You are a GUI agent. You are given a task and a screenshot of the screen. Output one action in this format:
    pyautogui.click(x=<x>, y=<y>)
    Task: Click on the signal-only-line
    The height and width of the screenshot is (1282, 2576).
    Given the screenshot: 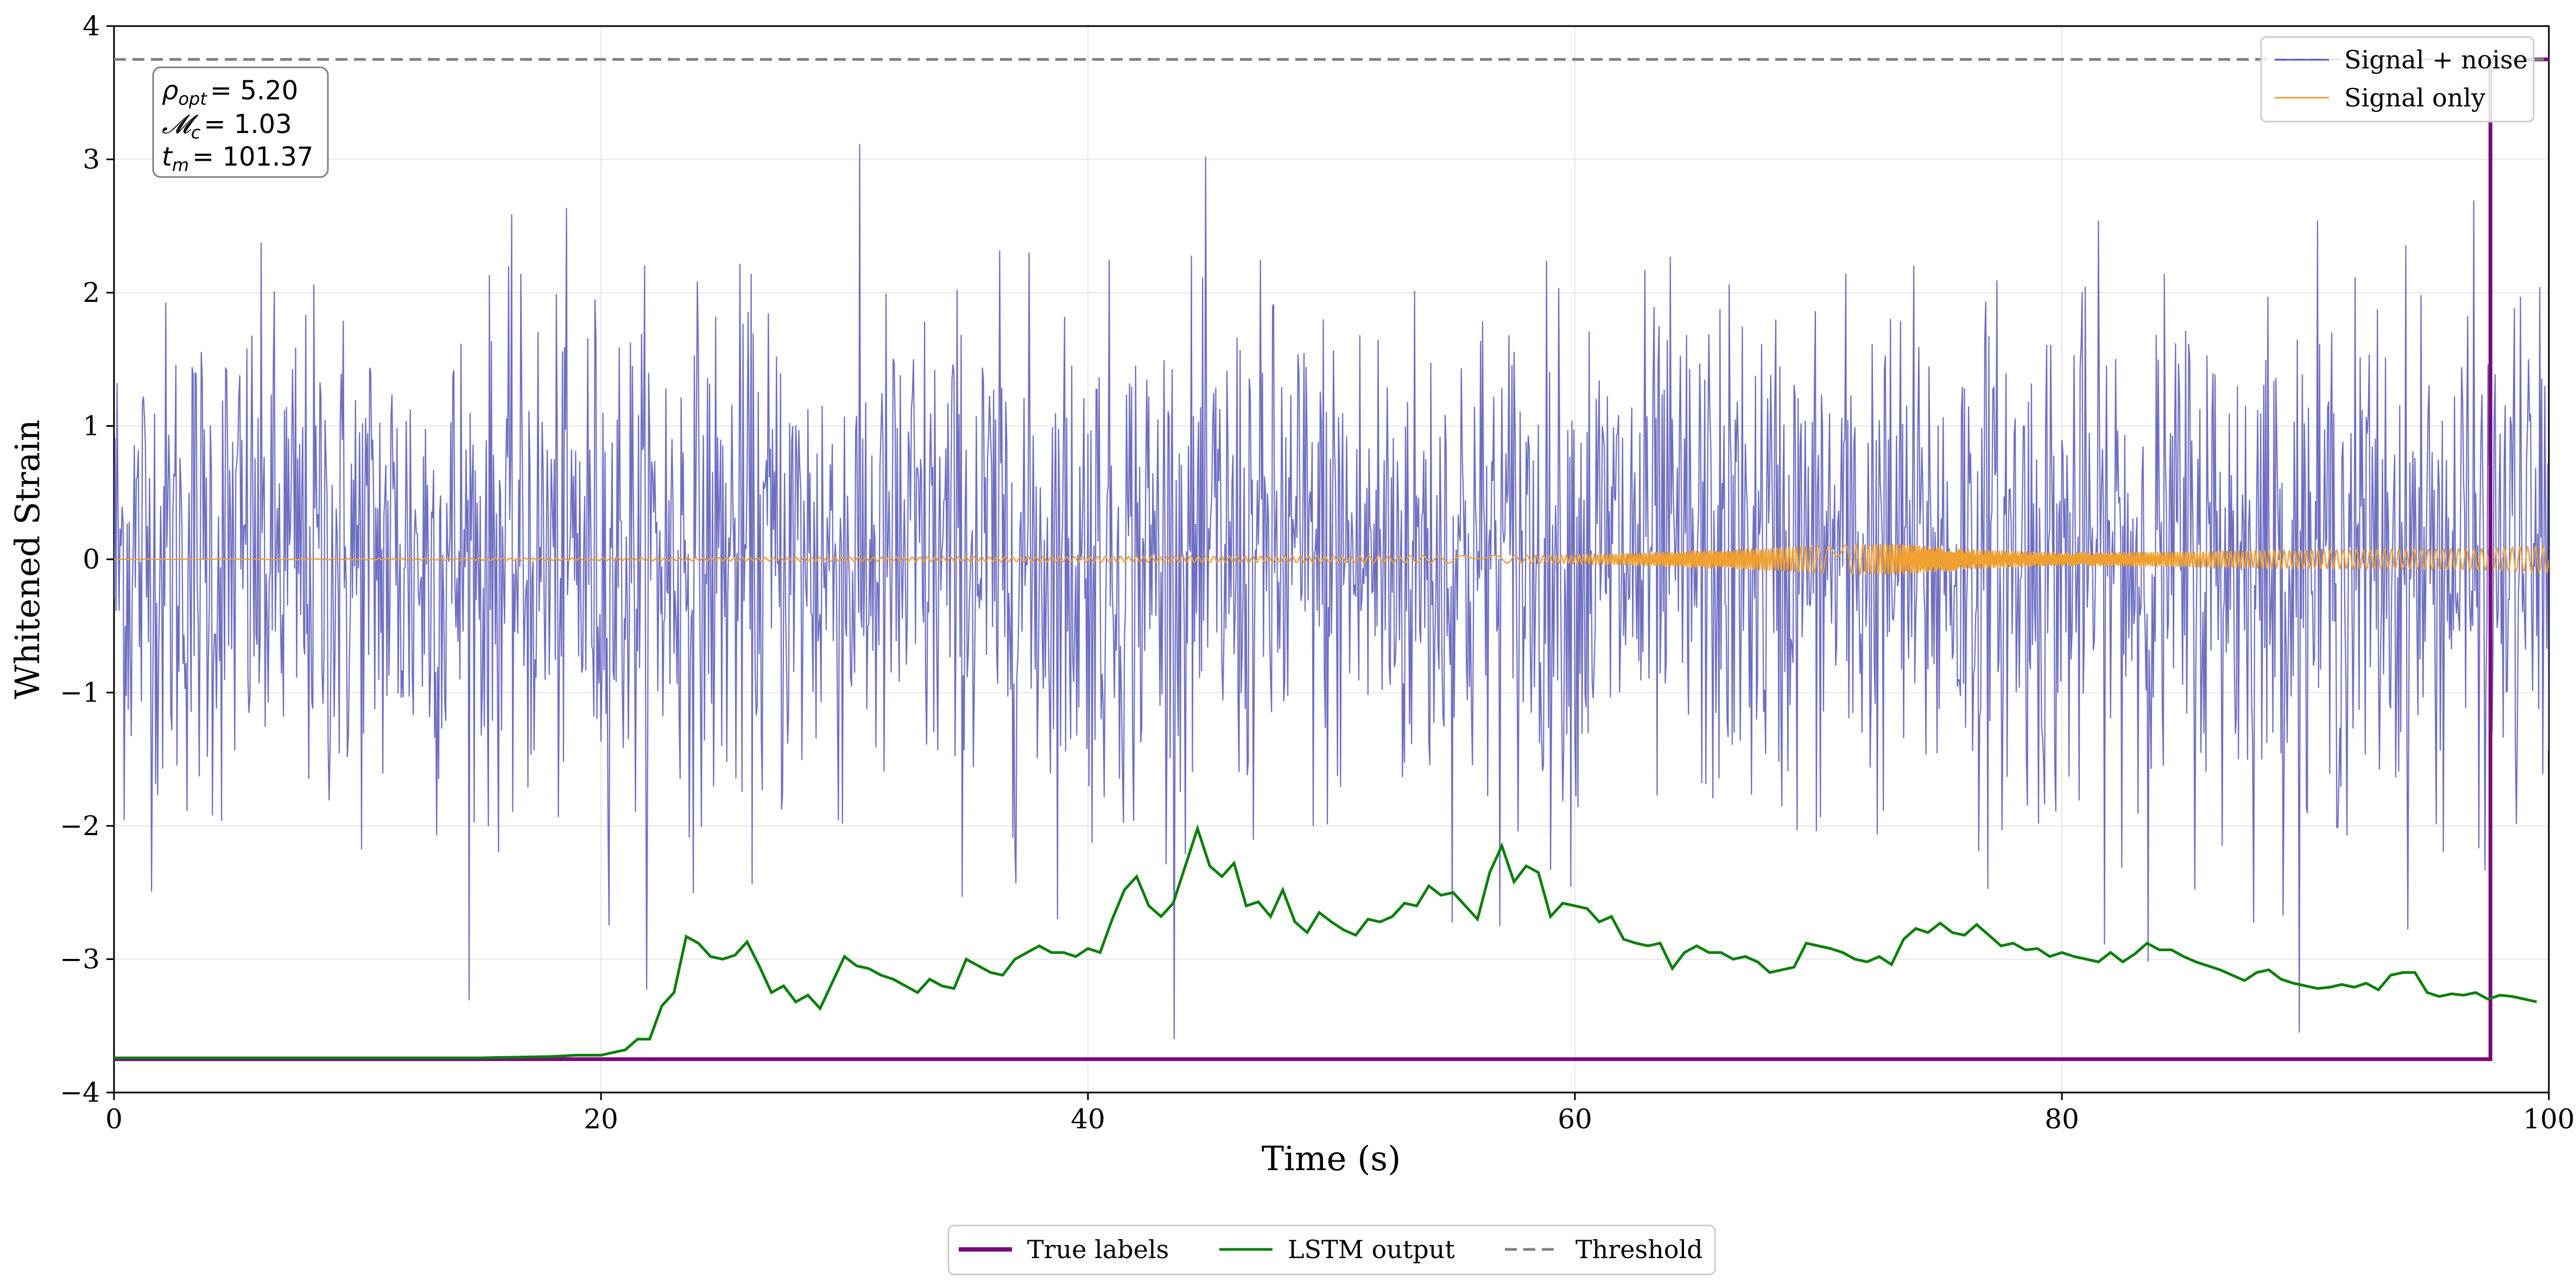 What is the action you would take?
    pyautogui.click(x=1331, y=559)
    